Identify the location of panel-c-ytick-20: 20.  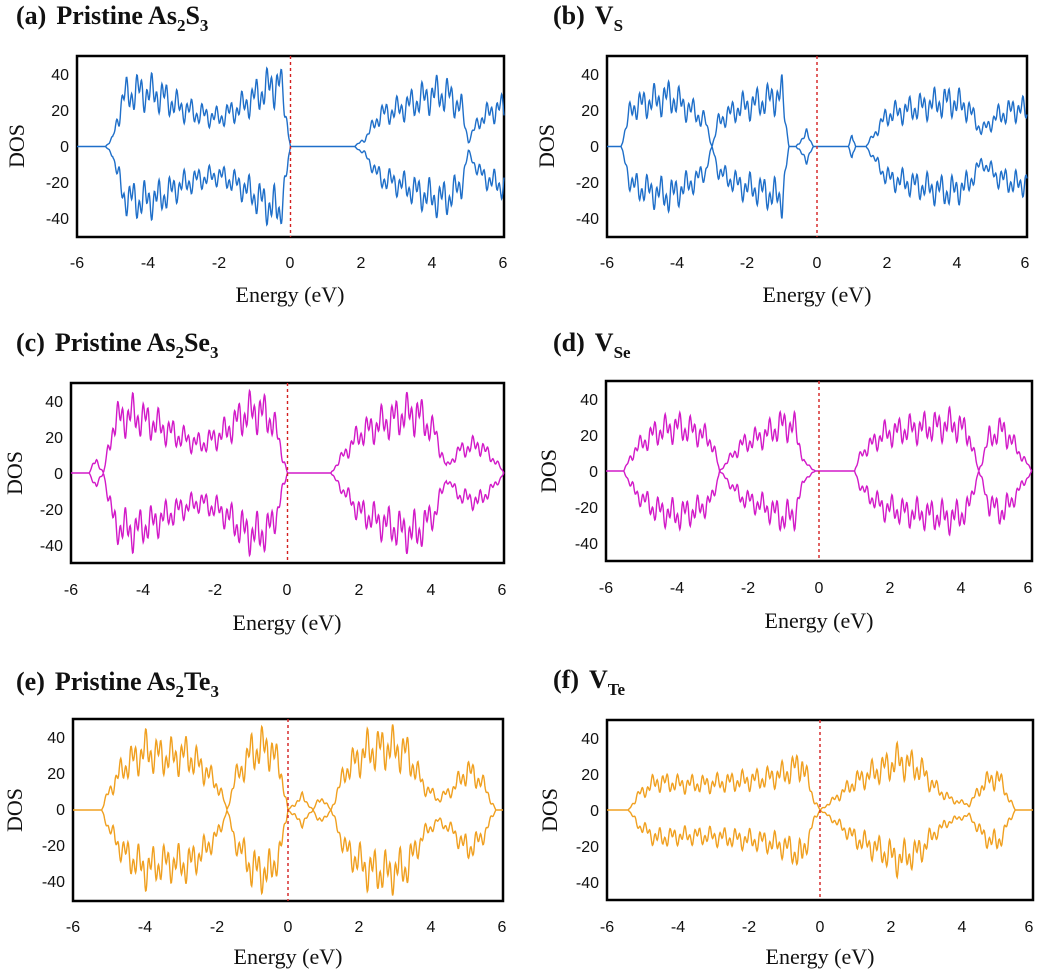
(54, 438).